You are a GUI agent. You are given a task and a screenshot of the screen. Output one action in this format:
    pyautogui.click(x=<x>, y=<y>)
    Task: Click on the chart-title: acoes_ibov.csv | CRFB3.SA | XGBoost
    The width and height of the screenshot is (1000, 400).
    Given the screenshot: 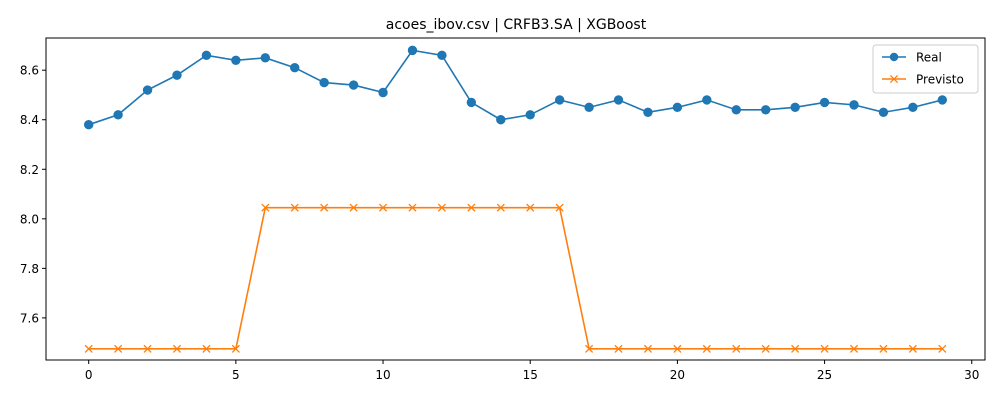 What is the action you would take?
    pyautogui.click(x=516, y=25)
    